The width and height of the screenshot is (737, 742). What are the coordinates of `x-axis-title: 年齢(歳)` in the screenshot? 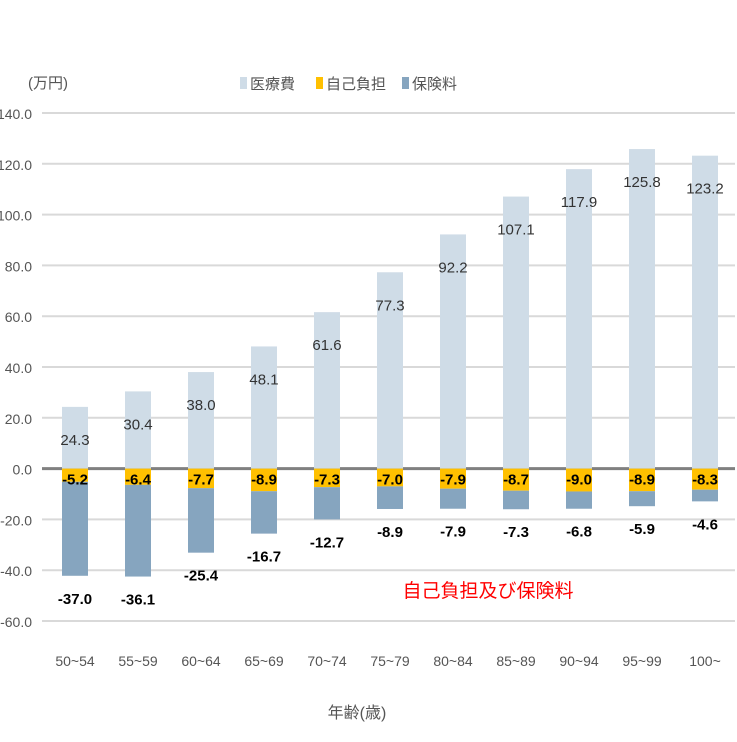 It's located at (357, 713).